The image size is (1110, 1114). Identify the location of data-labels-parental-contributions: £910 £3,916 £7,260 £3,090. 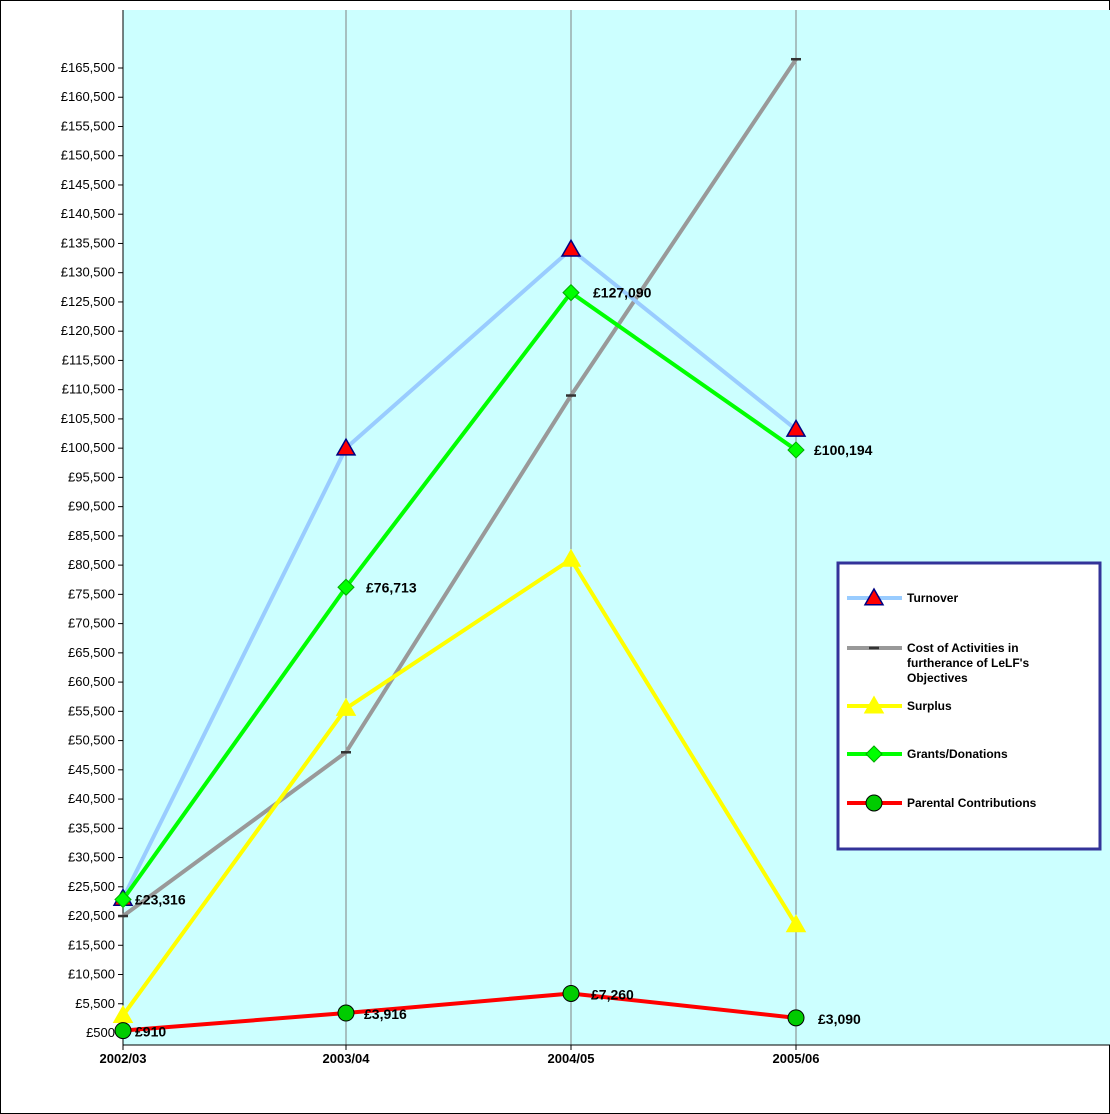
(498, 1012).